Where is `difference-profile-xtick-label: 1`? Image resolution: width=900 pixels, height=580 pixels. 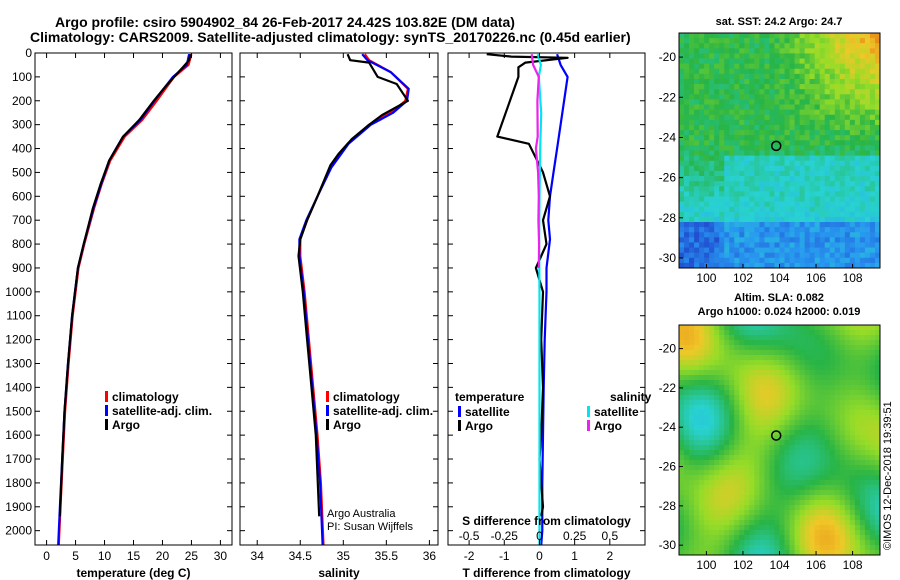 difference-profile-xtick-label: 1 is located at coordinates (574, 556).